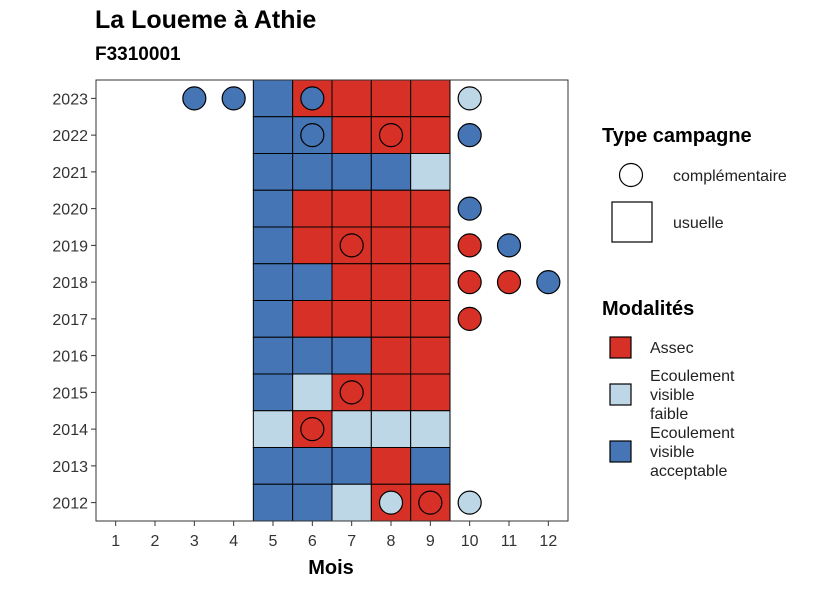  Describe the element at coordinates (70, 357) in the screenshot. I see `y-tick-label-2016: 2016` at that location.